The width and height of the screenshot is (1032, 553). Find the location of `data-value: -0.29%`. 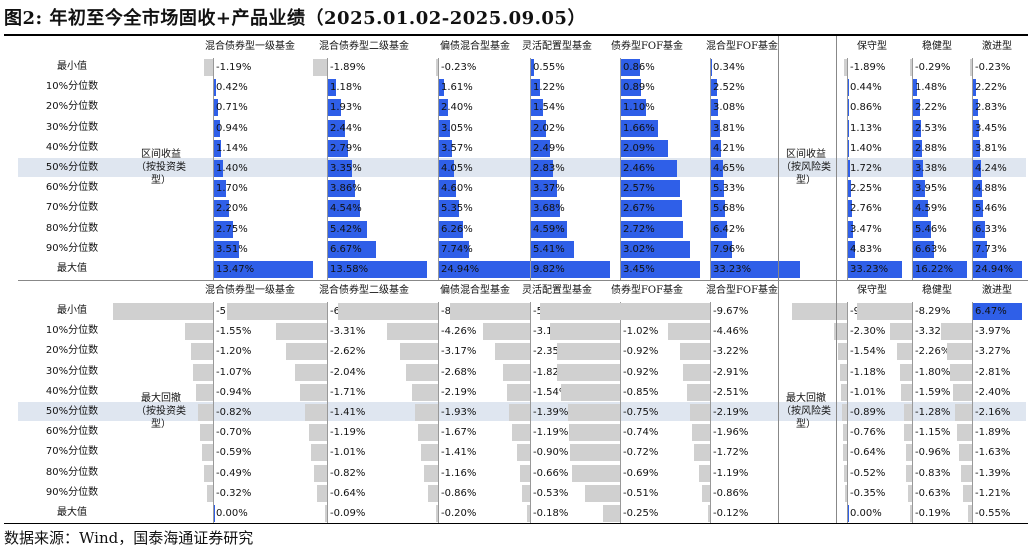

data-value: -0.29% is located at coordinates (933, 67).